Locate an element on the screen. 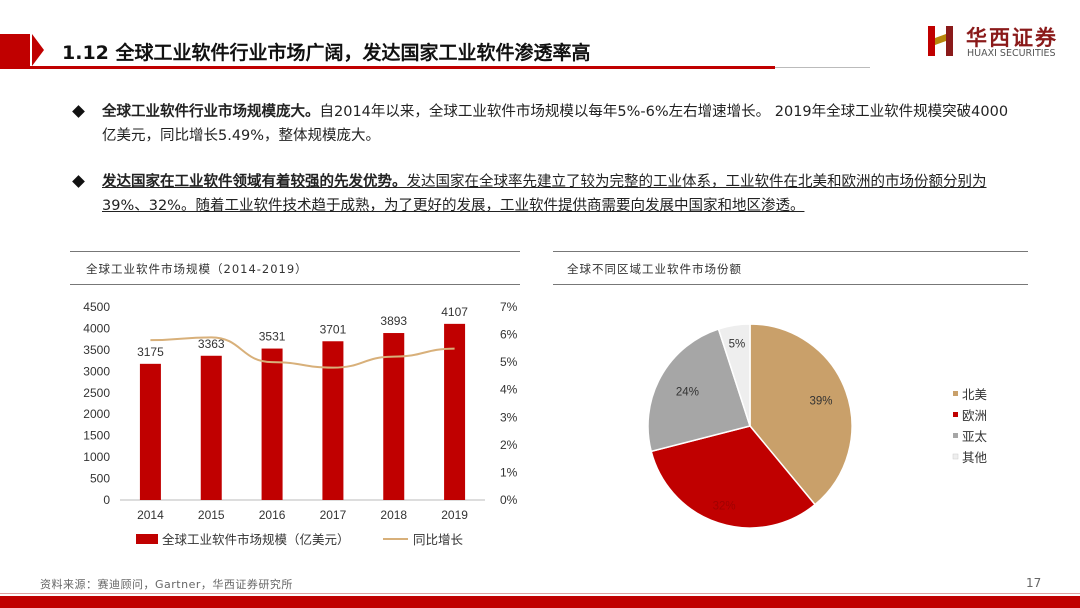 Image resolution: width=1080 pixels, height=608 pixels. y2-tick-label: 2% is located at coordinates (509, 445).